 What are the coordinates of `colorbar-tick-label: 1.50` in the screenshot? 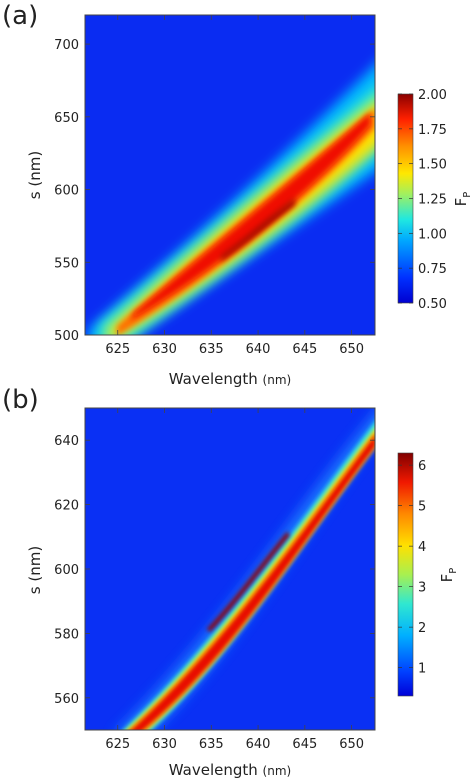 It's located at (432, 165).